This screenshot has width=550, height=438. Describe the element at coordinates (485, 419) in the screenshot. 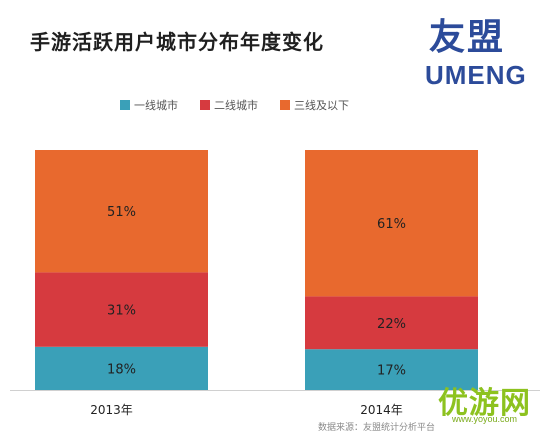

I see `watermark-url: www.yoyou.com` at that location.